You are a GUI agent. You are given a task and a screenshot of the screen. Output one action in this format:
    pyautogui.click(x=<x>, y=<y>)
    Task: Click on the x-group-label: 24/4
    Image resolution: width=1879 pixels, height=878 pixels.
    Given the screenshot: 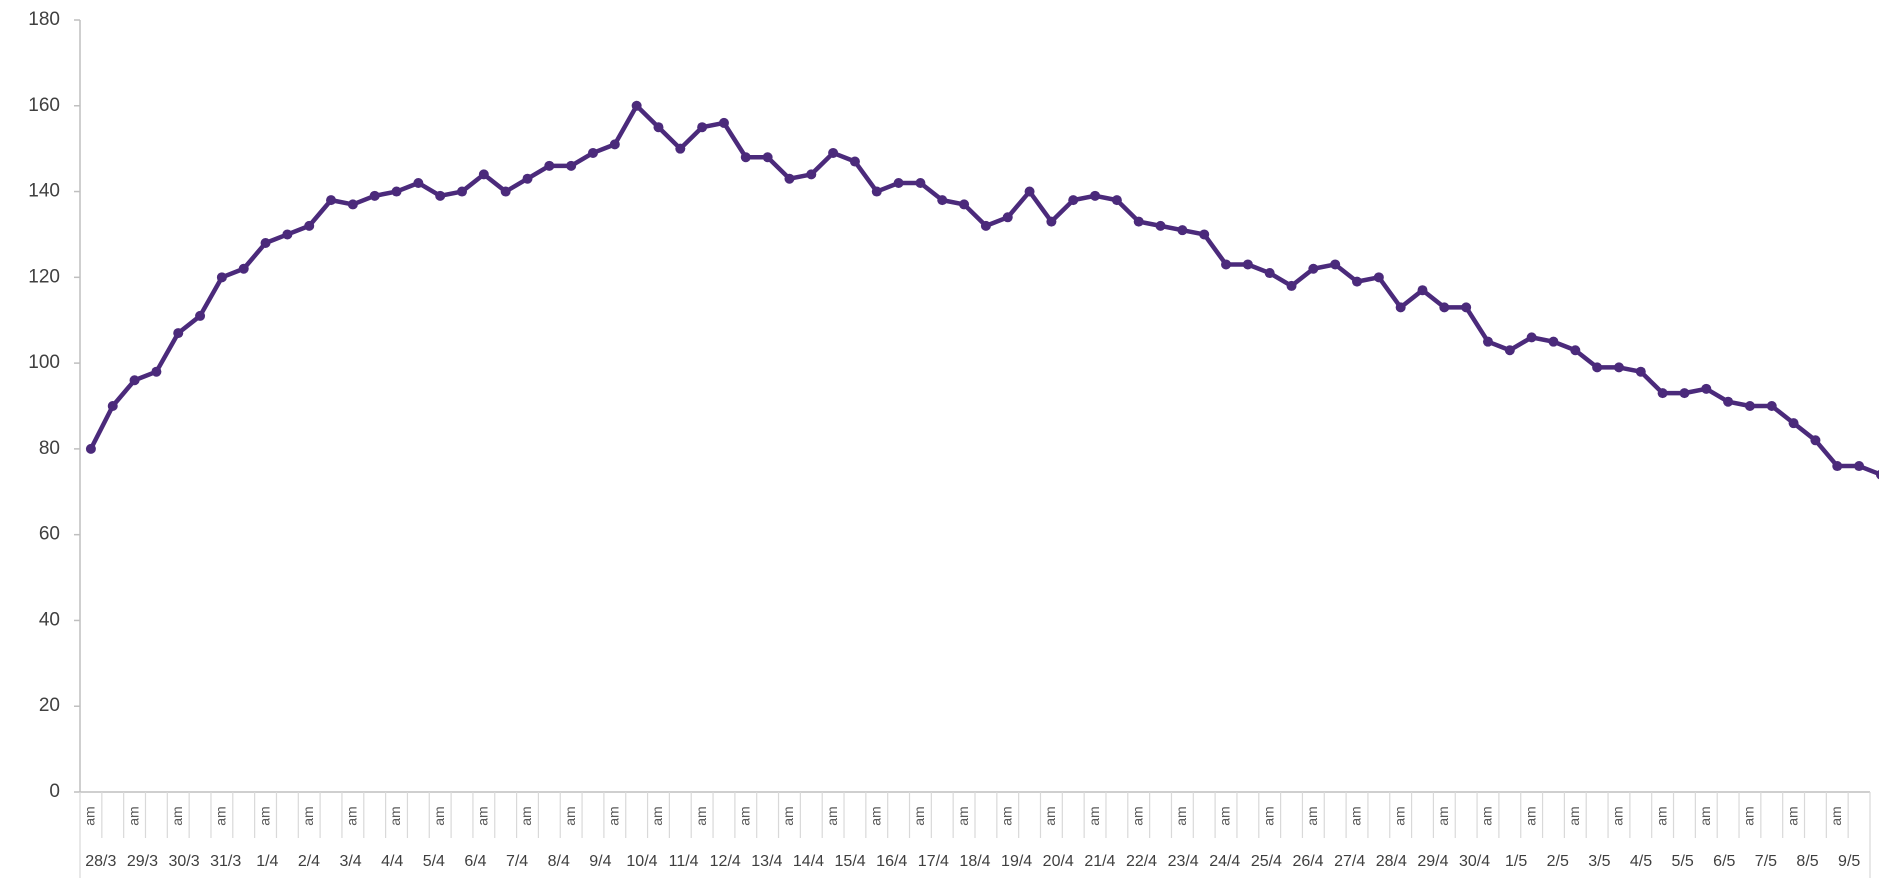 What is the action you would take?
    pyautogui.click(x=1224, y=861)
    